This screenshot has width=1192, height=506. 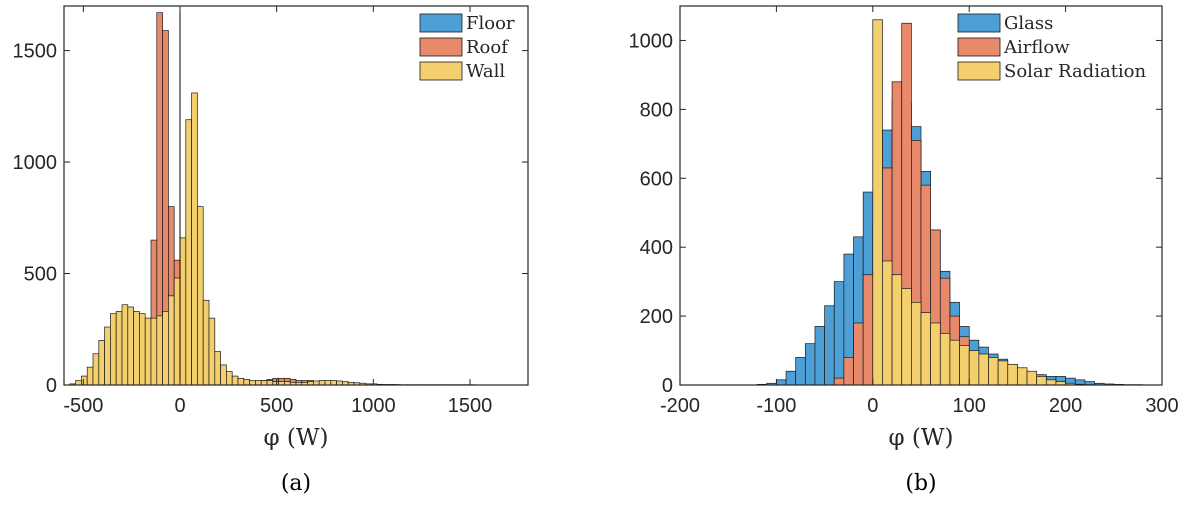 What do you see at coordinates (490, 23) in the screenshot?
I see `legend-label-floor: Floor` at bounding box center [490, 23].